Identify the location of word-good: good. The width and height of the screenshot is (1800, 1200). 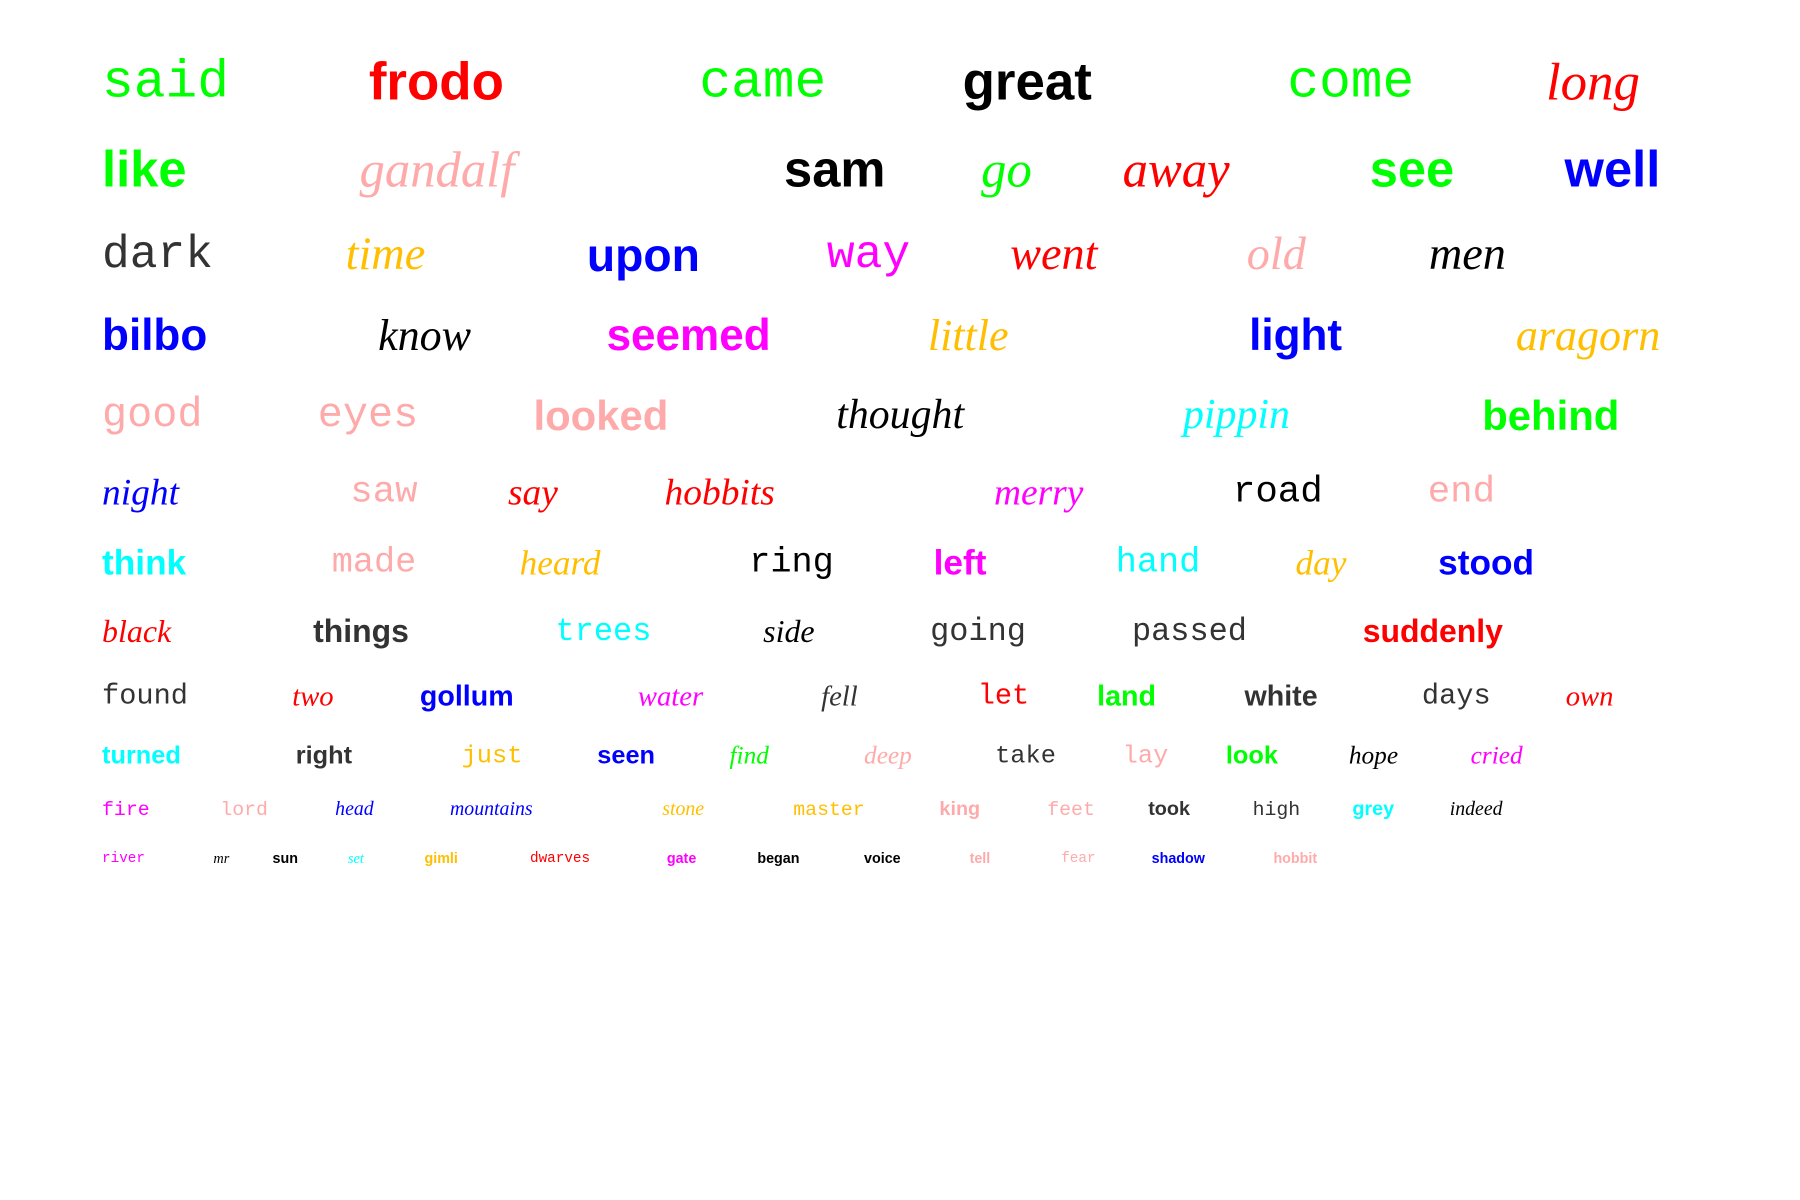
(152, 415).